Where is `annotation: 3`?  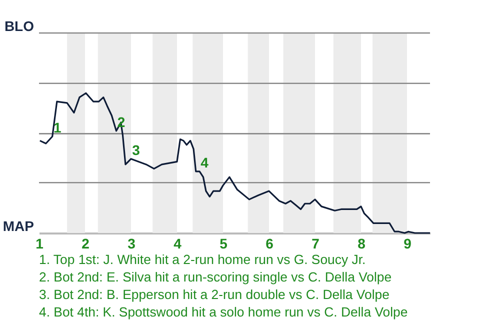 annotation: 3 is located at coordinates (136, 150).